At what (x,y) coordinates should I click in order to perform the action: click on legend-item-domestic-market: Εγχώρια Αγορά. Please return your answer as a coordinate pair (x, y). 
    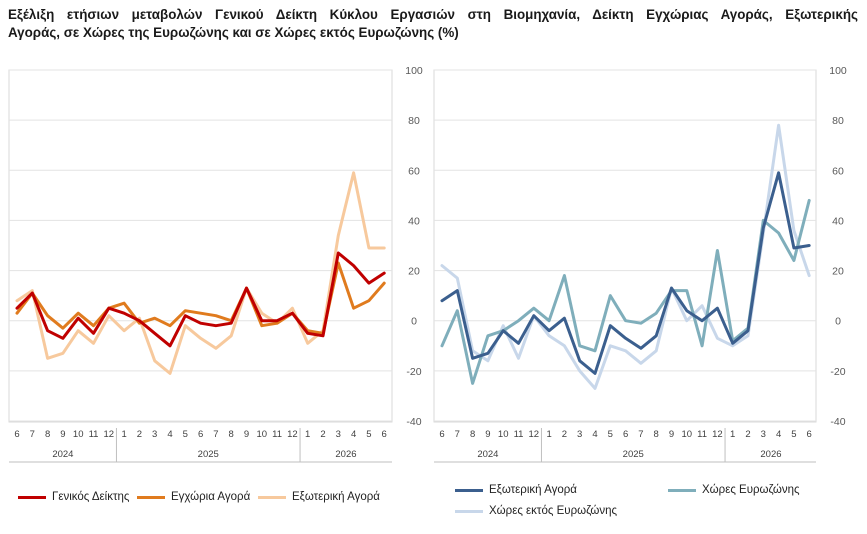
    Looking at the image, I should click on (193, 497).